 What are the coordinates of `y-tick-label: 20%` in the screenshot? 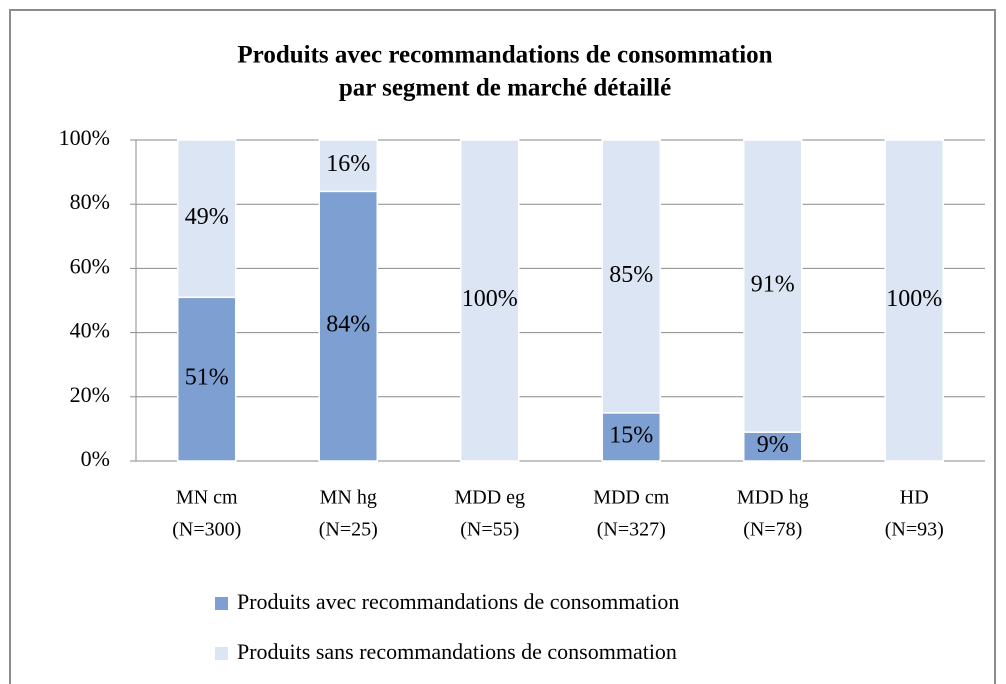 It's located at (90, 394).